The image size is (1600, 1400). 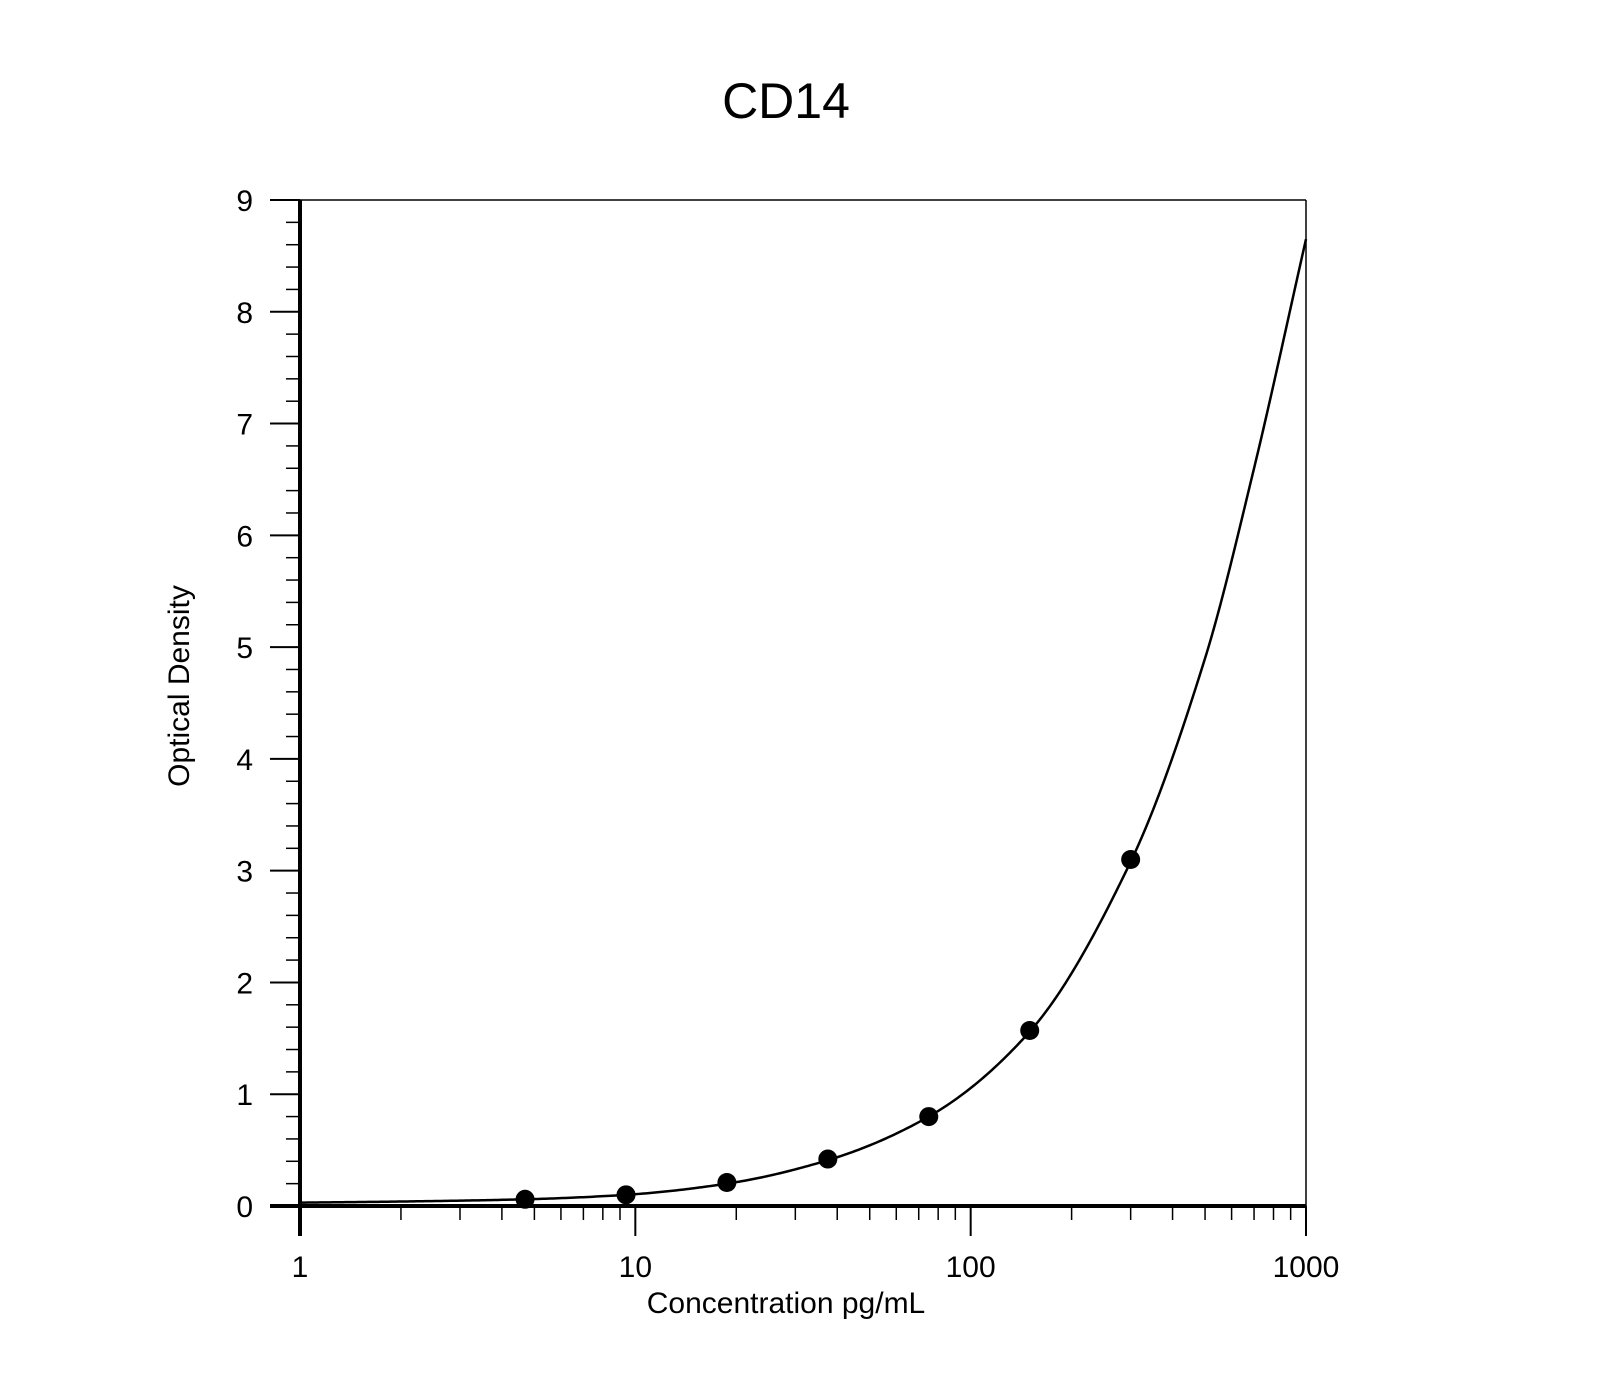 I want to click on data-points-layer, so click(x=828, y=1029).